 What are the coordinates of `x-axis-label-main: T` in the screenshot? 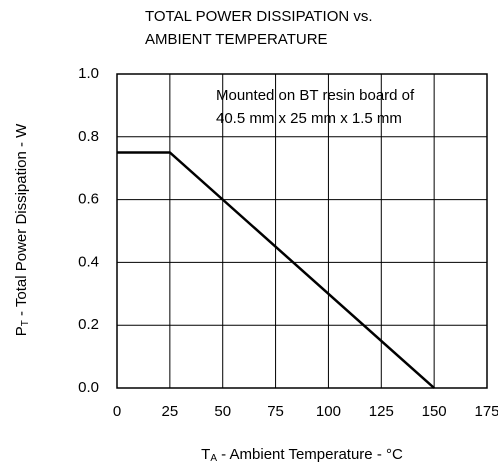 It's located at (205, 454).